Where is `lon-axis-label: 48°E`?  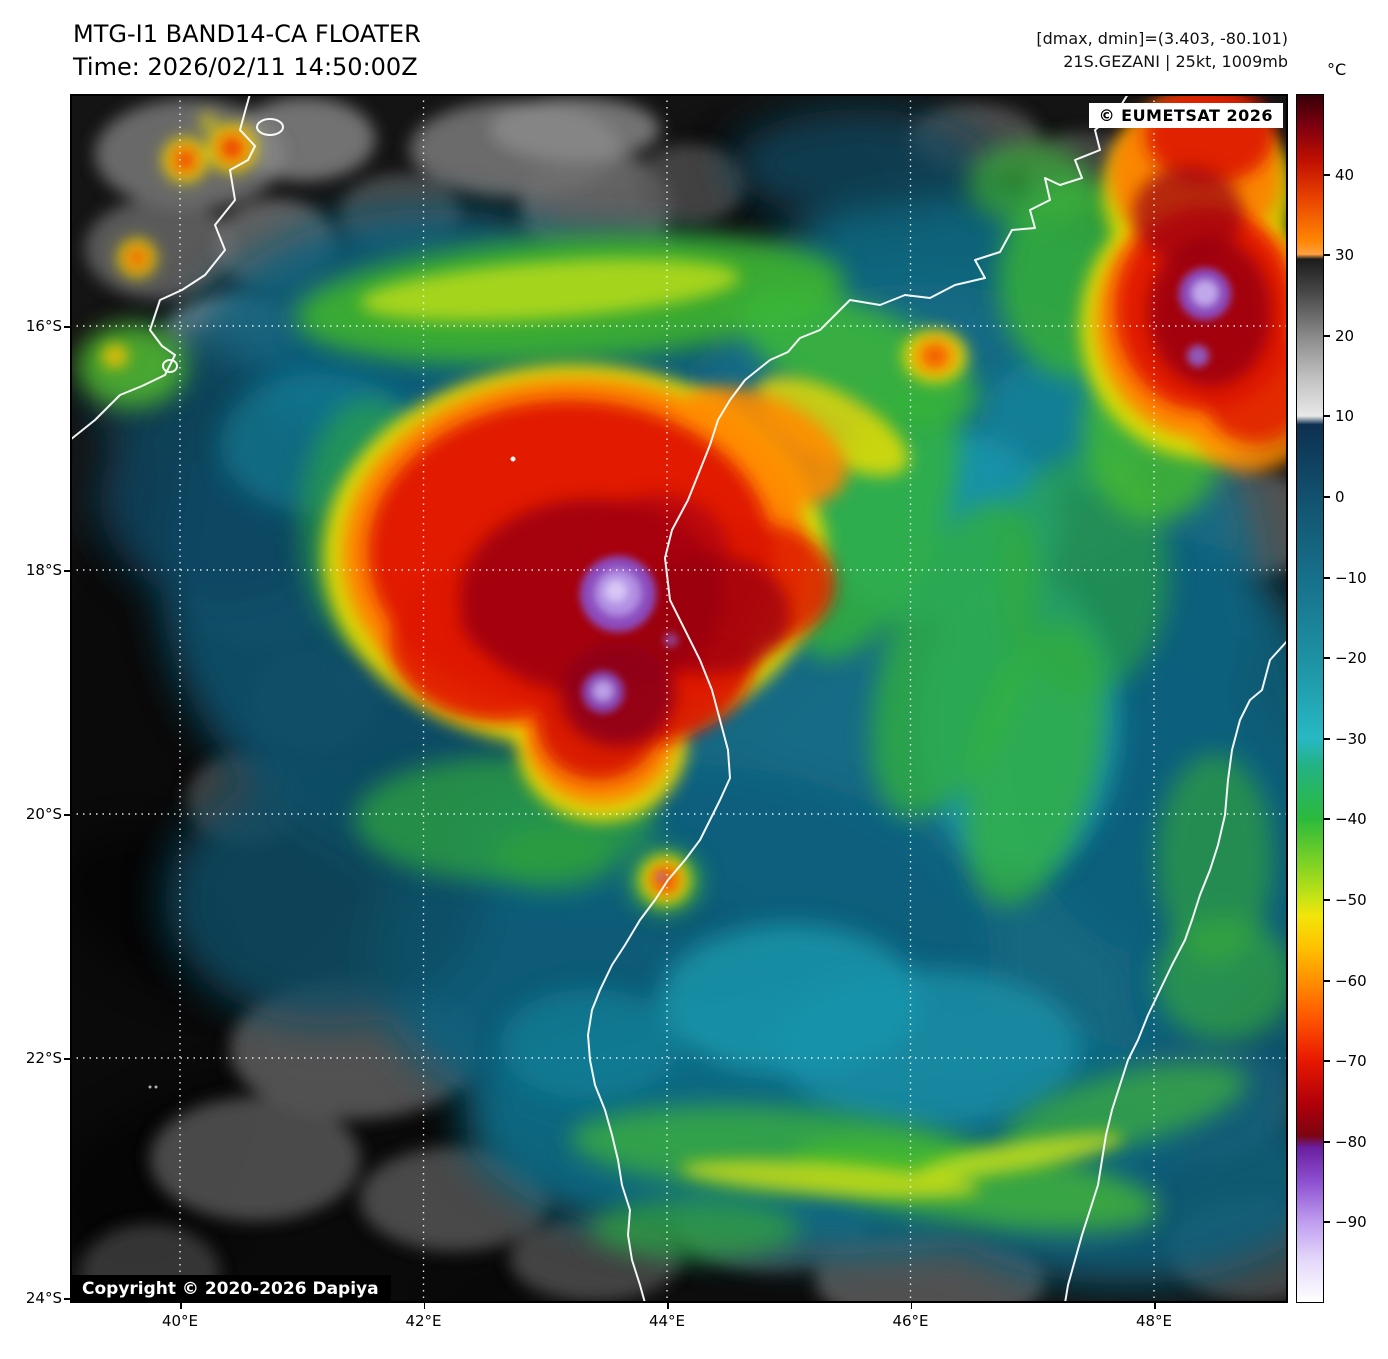
lon-axis-label: 48°E is located at coordinates (1154, 1321).